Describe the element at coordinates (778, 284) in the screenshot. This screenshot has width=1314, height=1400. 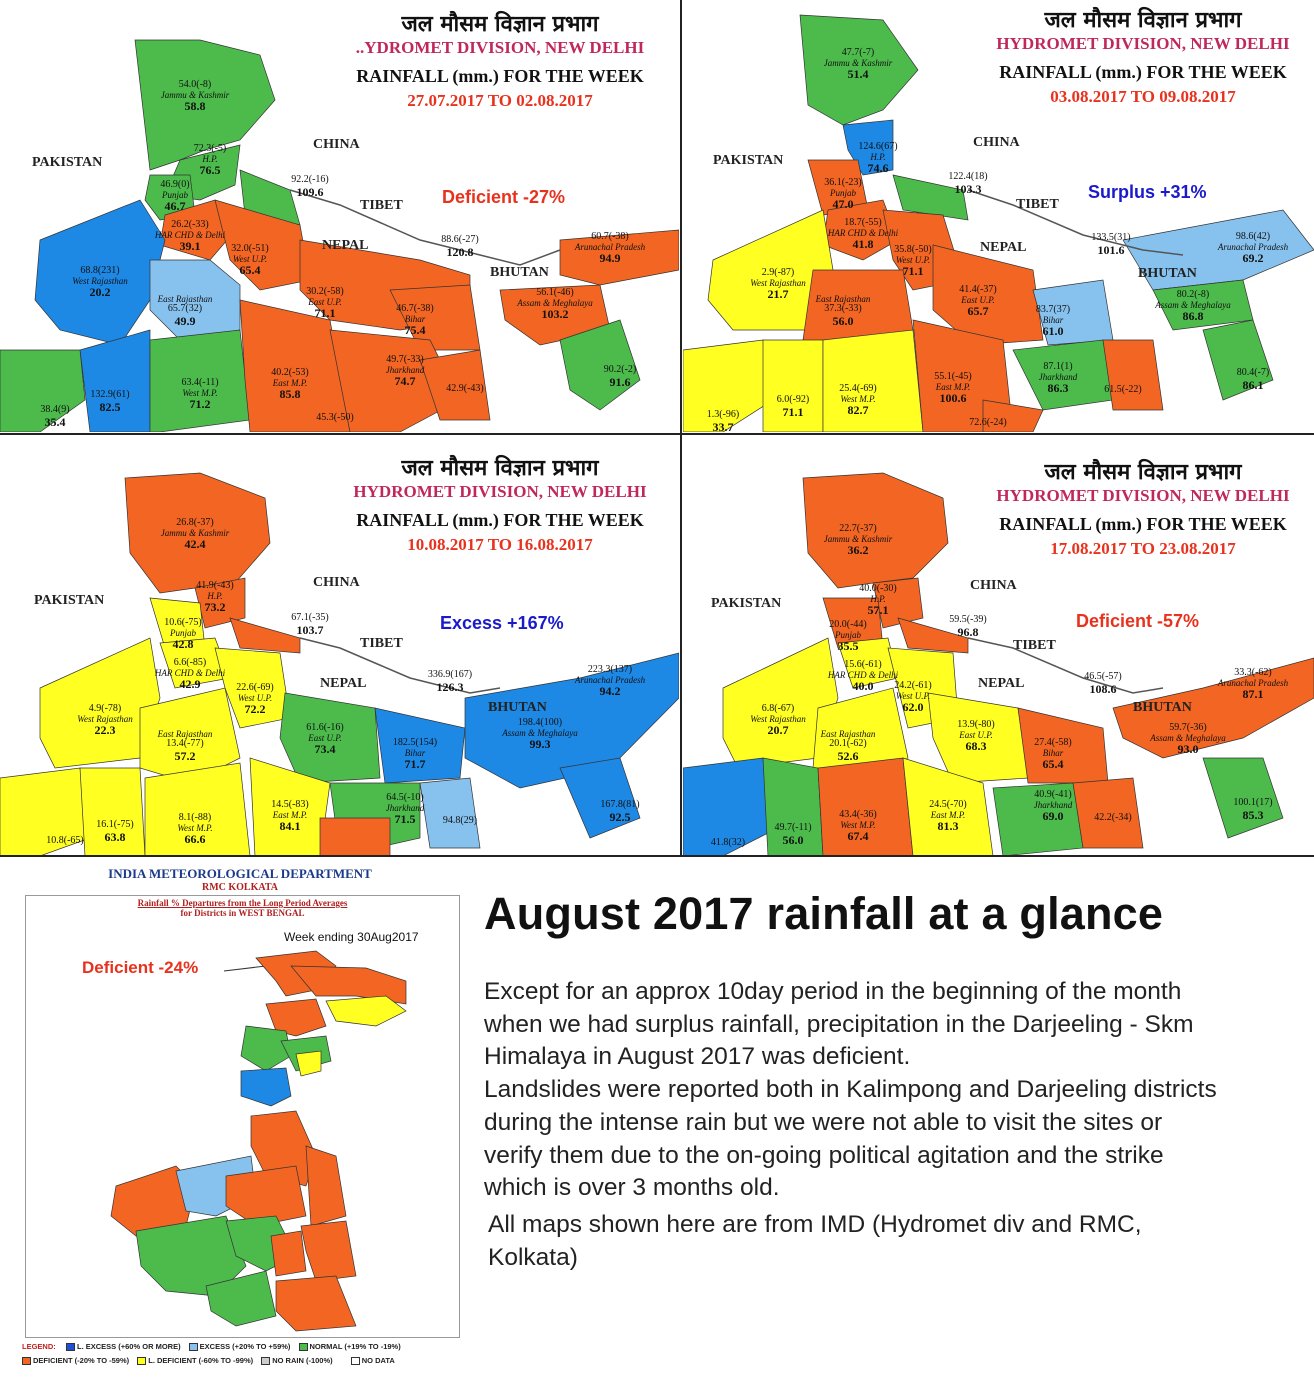
I see `district-west-rajasthan: 2.9(-87) West Rajasthan 21.7` at that location.